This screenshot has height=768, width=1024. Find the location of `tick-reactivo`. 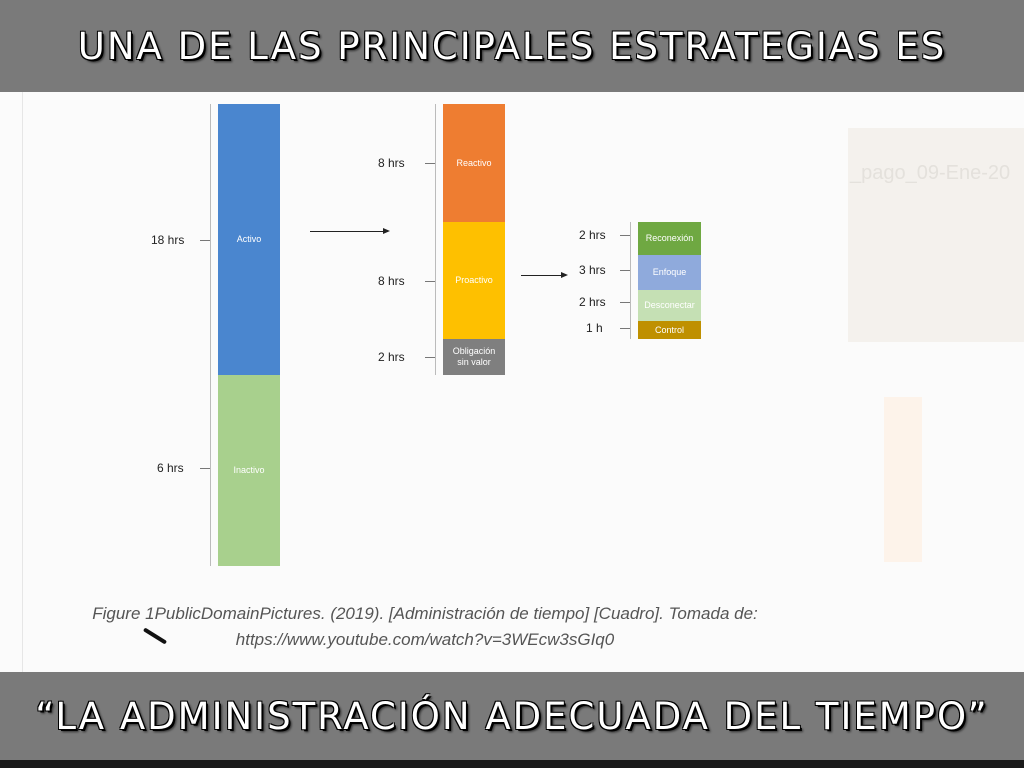

tick-reactivo is located at coordinates (430, 163).